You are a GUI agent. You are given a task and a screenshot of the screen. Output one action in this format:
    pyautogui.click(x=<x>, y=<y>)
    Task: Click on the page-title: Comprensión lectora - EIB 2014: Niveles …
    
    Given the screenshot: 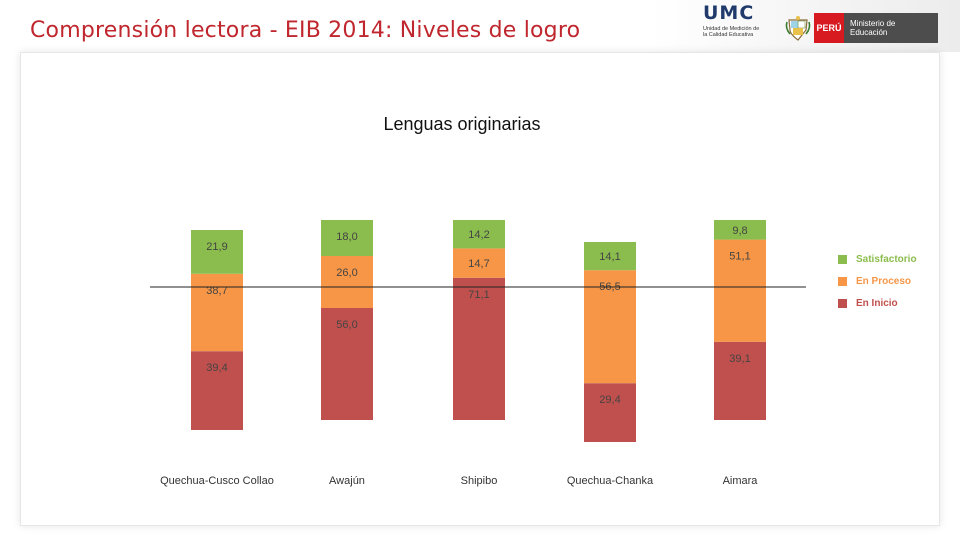 What is the action you would take?
    pyautogui.click(x=305, y=30)
    